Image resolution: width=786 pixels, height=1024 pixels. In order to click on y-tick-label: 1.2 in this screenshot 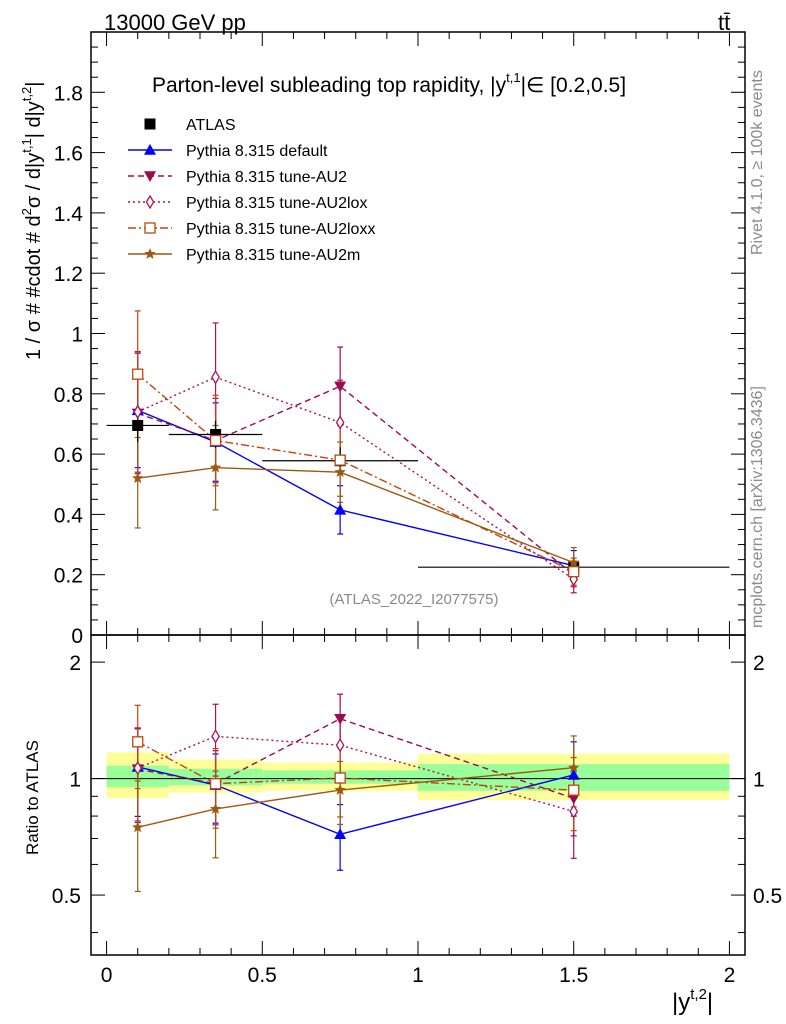, I will do `click(68, 274)`.